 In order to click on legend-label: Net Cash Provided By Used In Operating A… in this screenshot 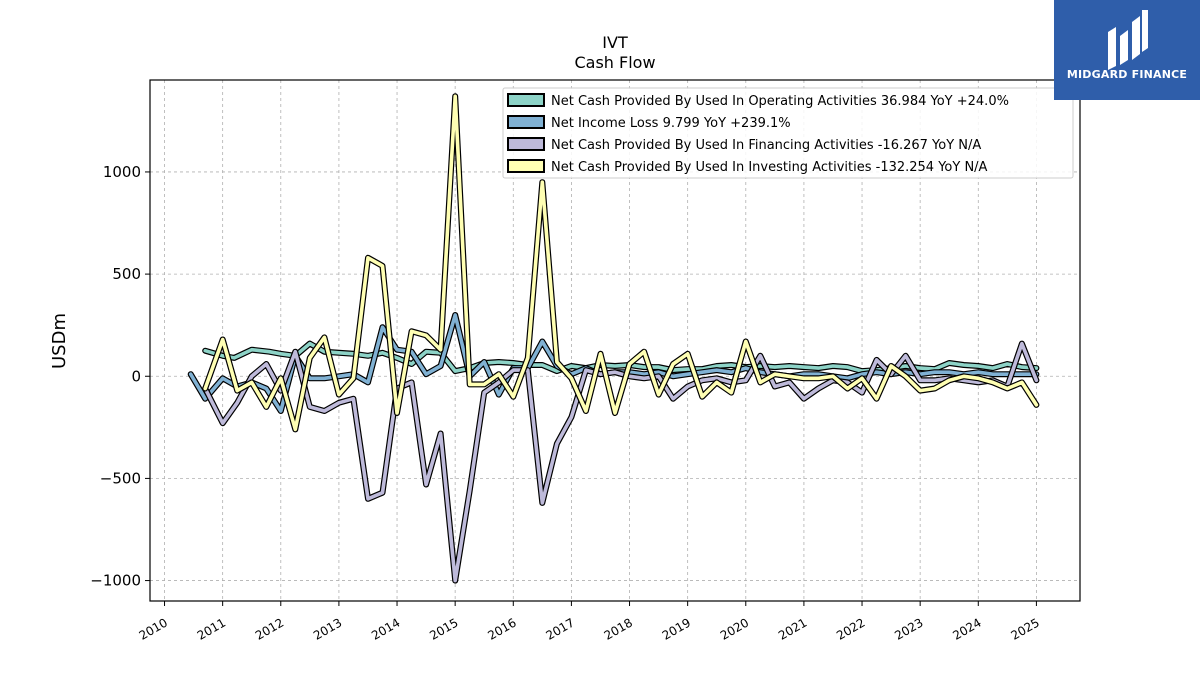, I will do `click(780, 101)`.